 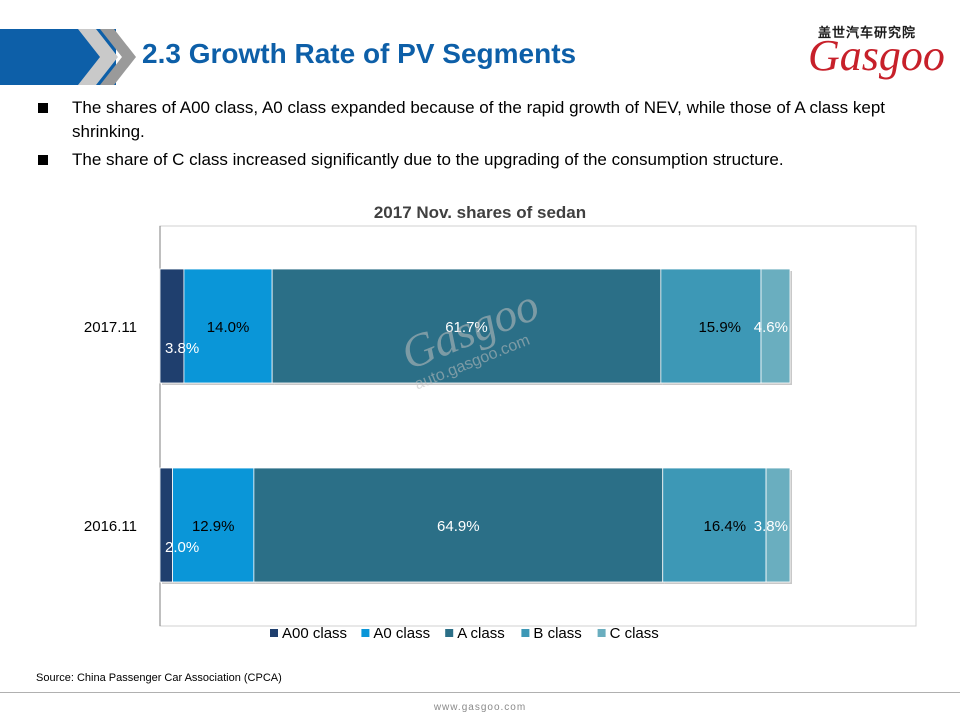 What do you see at coordinates (228, 327) in the screenshot?
I see `data-label: 14.0%` at bounding box center [228, 327].